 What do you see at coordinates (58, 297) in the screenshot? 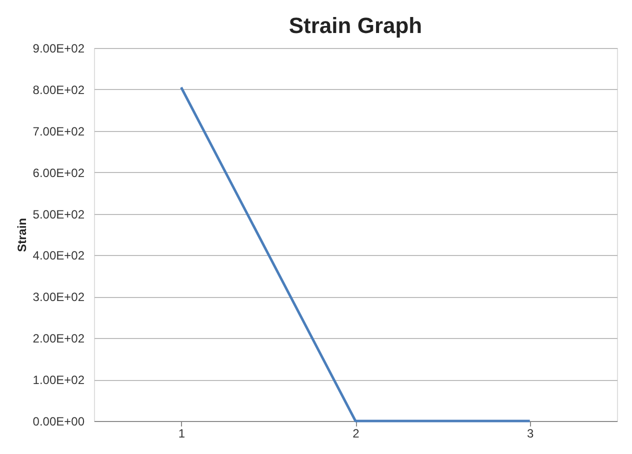
I see `y-tick-label: 3.00E+02` at bounding box center [58, 297].